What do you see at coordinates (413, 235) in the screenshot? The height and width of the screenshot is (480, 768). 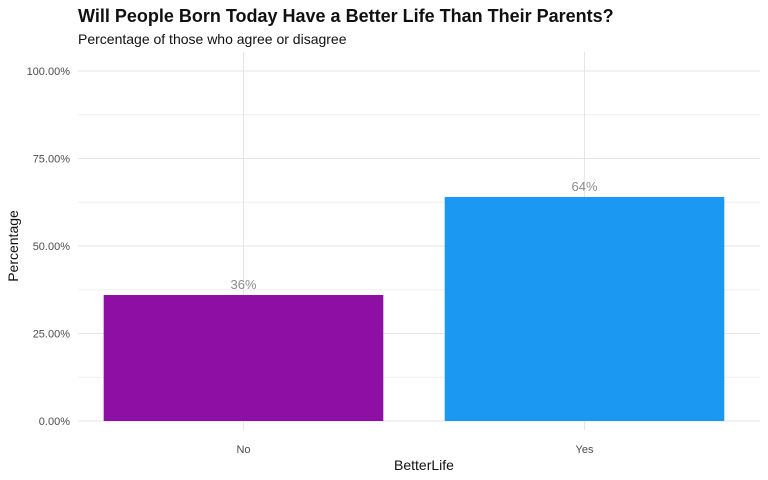 I see `data-labels: 36% 64%` at bounding box center [413, 235].